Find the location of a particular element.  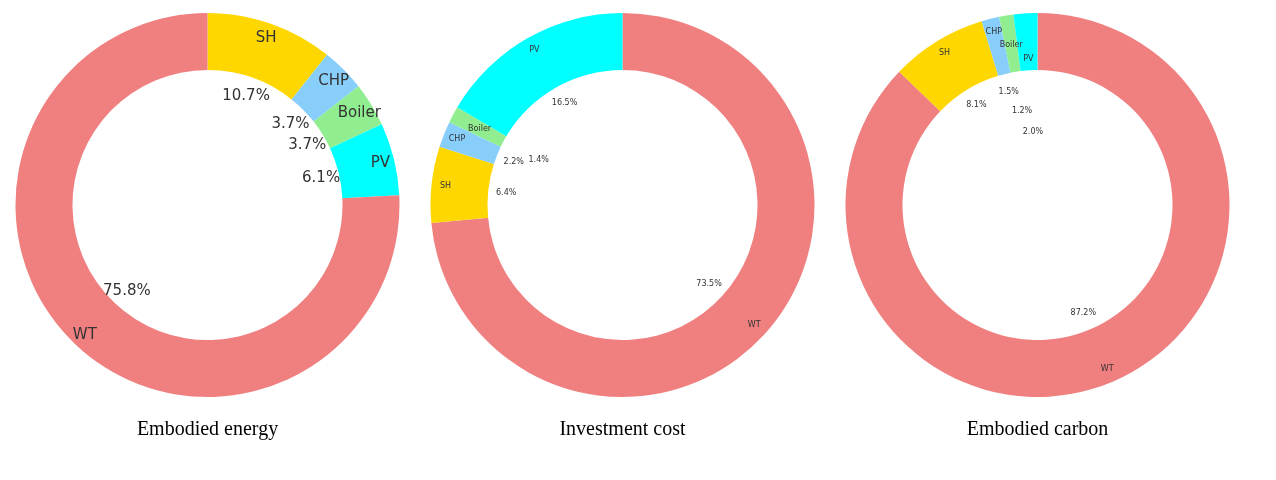

data-label: 8.1% is located at coordinates (976, 105).